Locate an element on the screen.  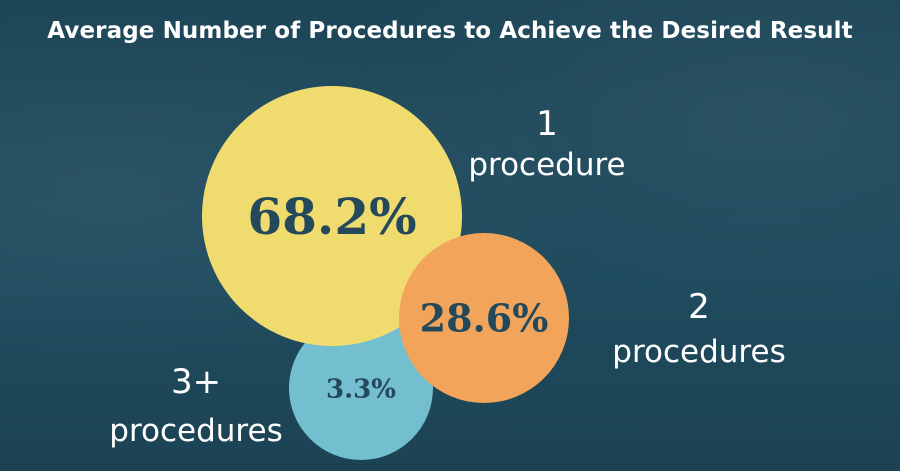
category-number-label-1: 1 is located at coordinates (547, 124).